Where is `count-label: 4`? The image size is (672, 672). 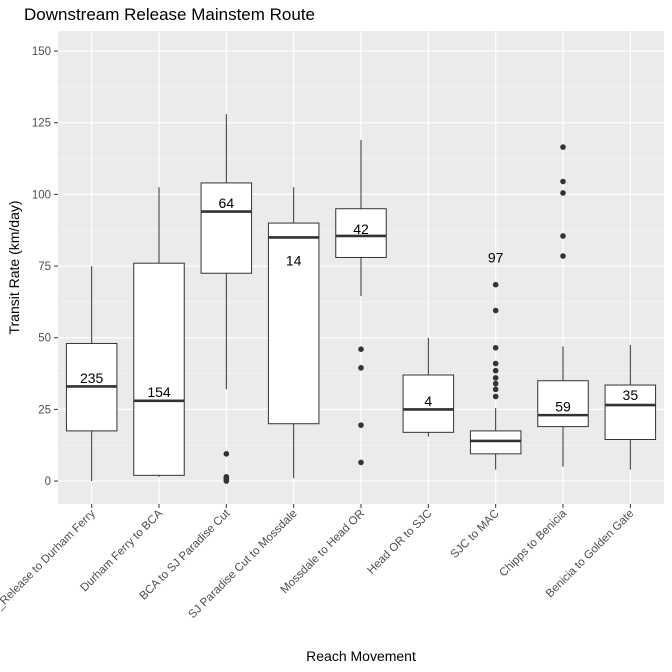
count-label: 4 is located at coordinates (428, 401).